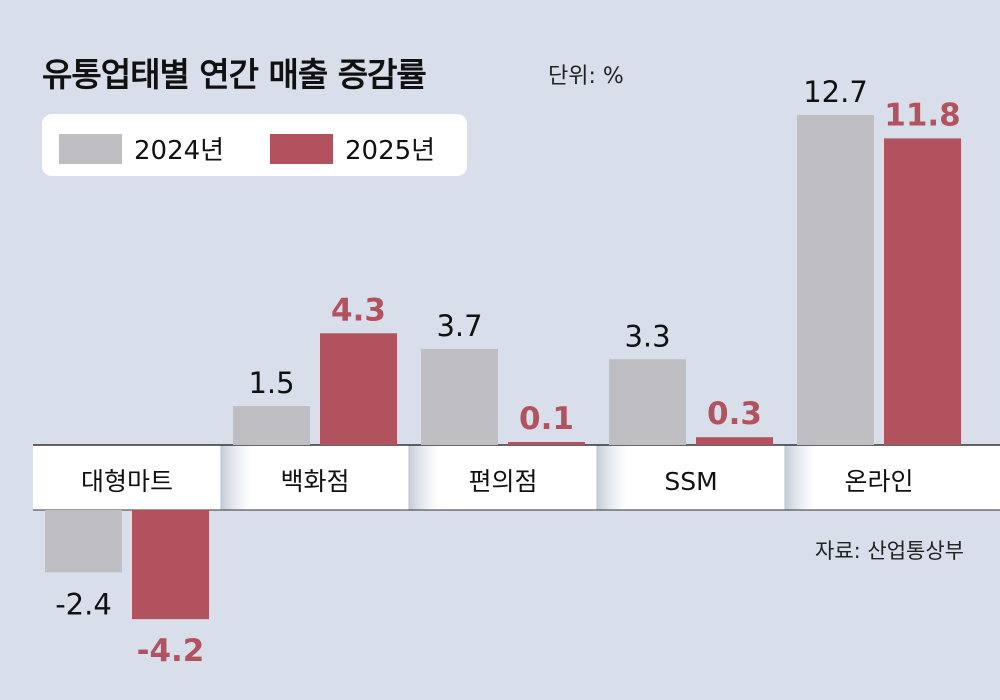 This screenshot has height=700, width=1000. Describe the element at coordinates (922, 115) in the screenshot. I see `data-label-2025: 11.8` at that location.